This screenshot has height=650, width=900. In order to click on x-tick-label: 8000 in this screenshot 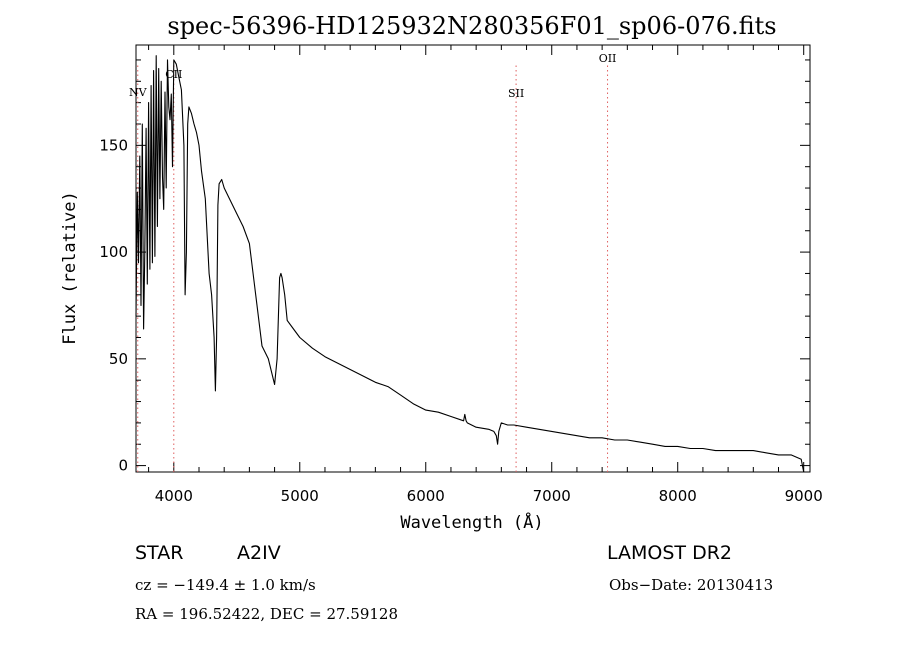, I will do `click(678, 496)`.